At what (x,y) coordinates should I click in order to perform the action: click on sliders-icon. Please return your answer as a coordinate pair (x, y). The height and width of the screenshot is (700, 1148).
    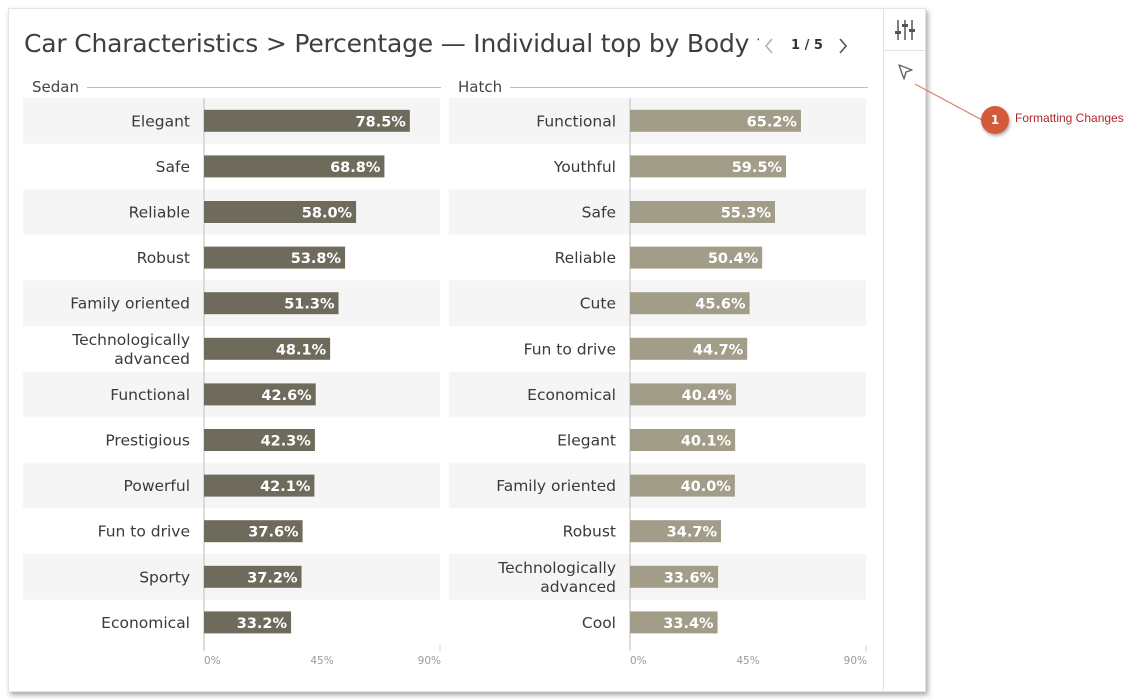
    Looking at the image, I should click on (905, 30).